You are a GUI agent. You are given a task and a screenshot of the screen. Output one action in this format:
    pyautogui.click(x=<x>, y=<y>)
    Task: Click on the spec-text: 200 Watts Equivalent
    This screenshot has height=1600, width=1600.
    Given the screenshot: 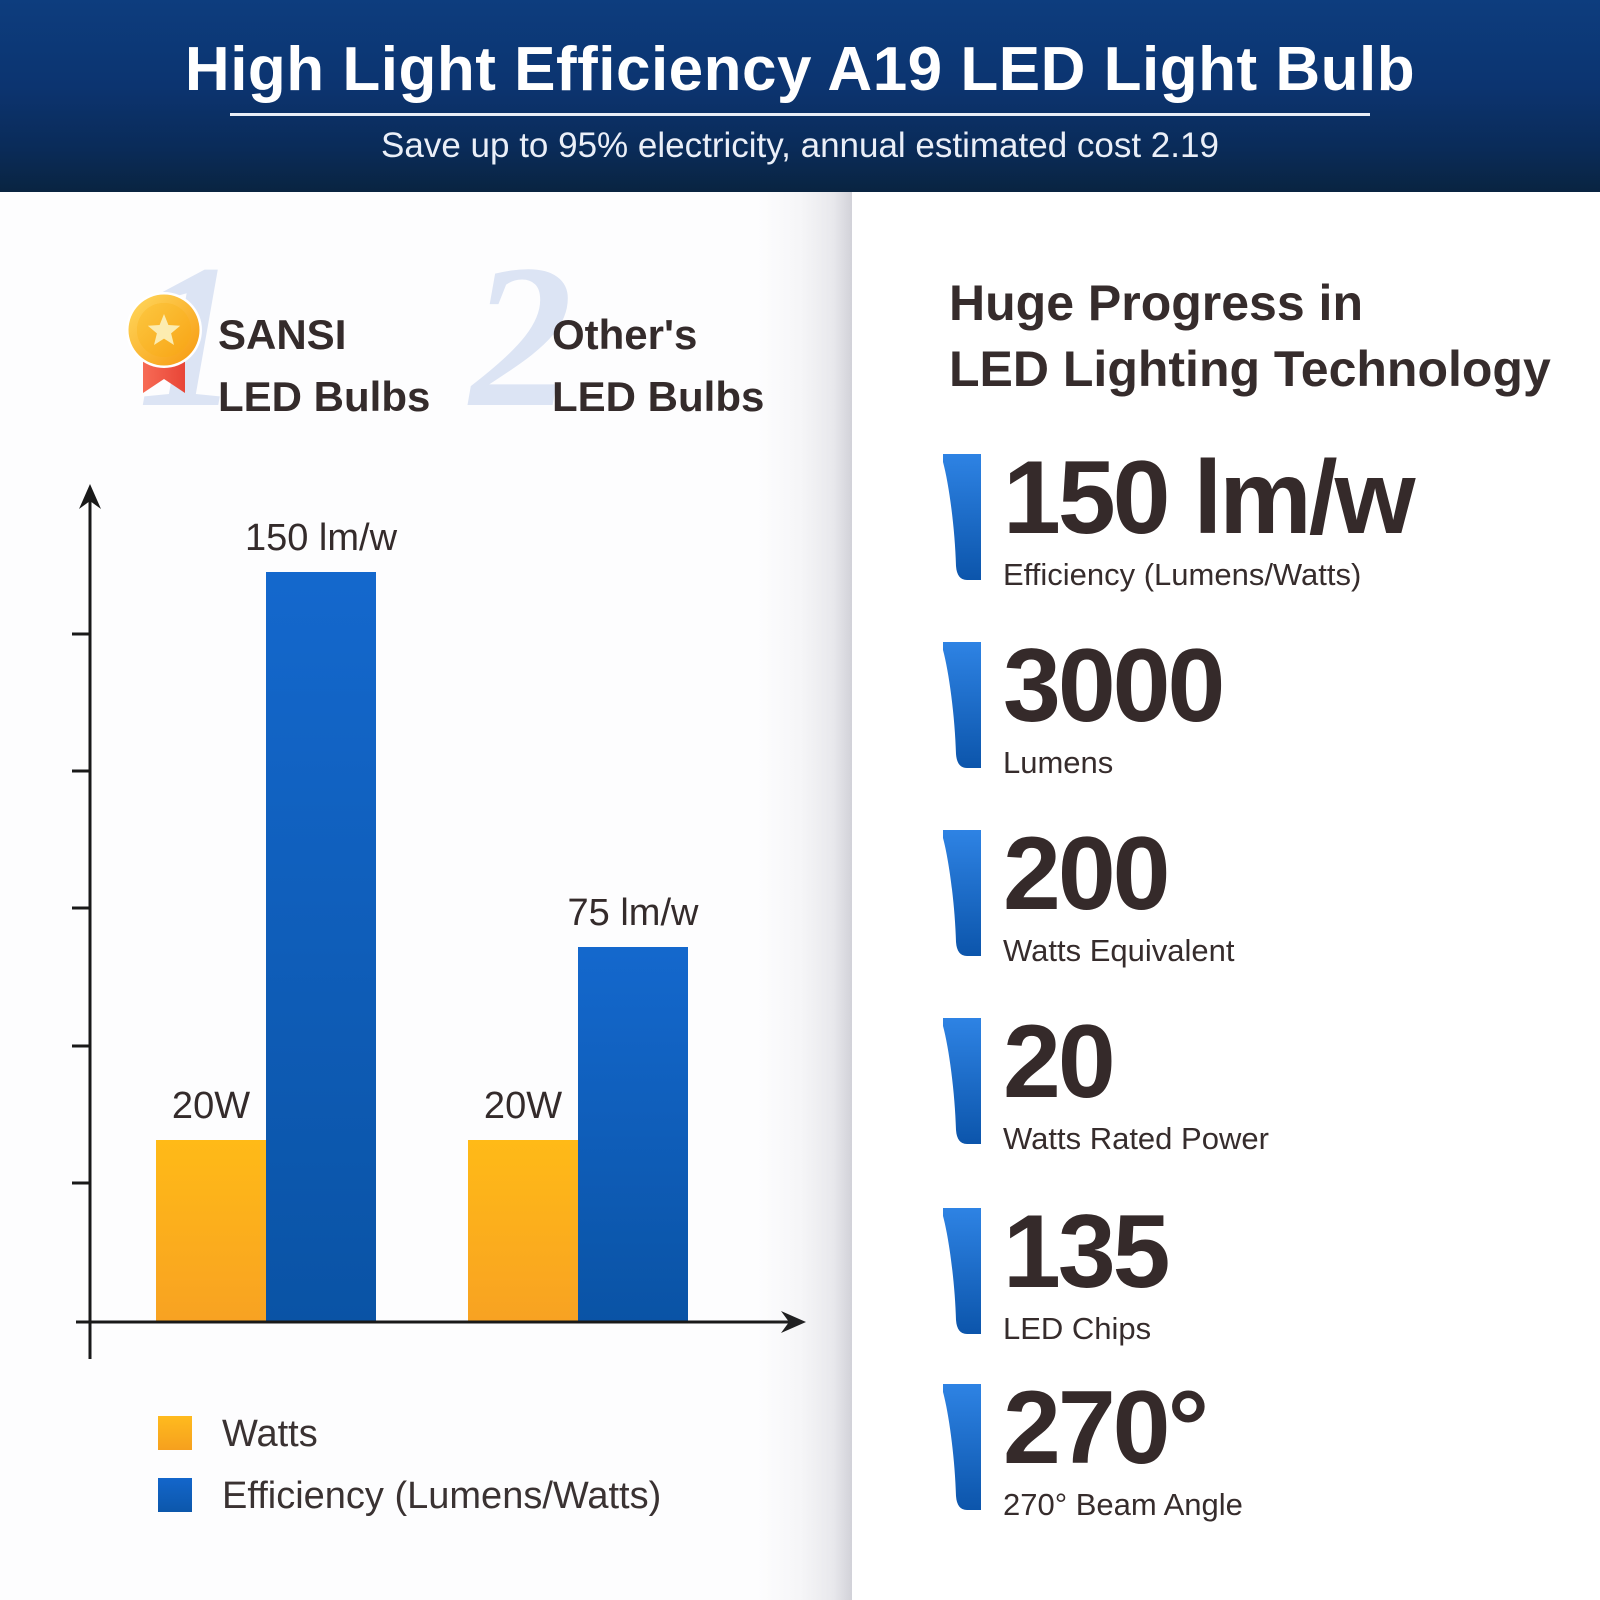 What is the action you would take?
    pyautogui.click(x=1119, y=895)
    